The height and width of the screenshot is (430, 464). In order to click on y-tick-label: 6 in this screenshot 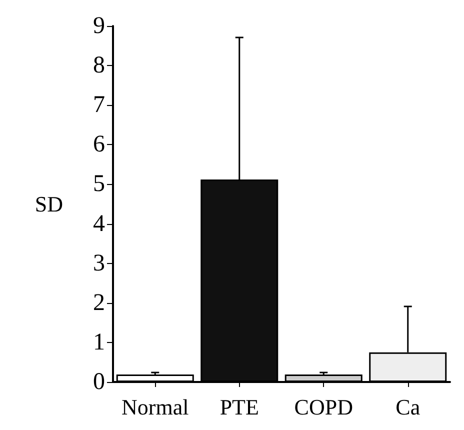, I will do `click(99, 145)`.